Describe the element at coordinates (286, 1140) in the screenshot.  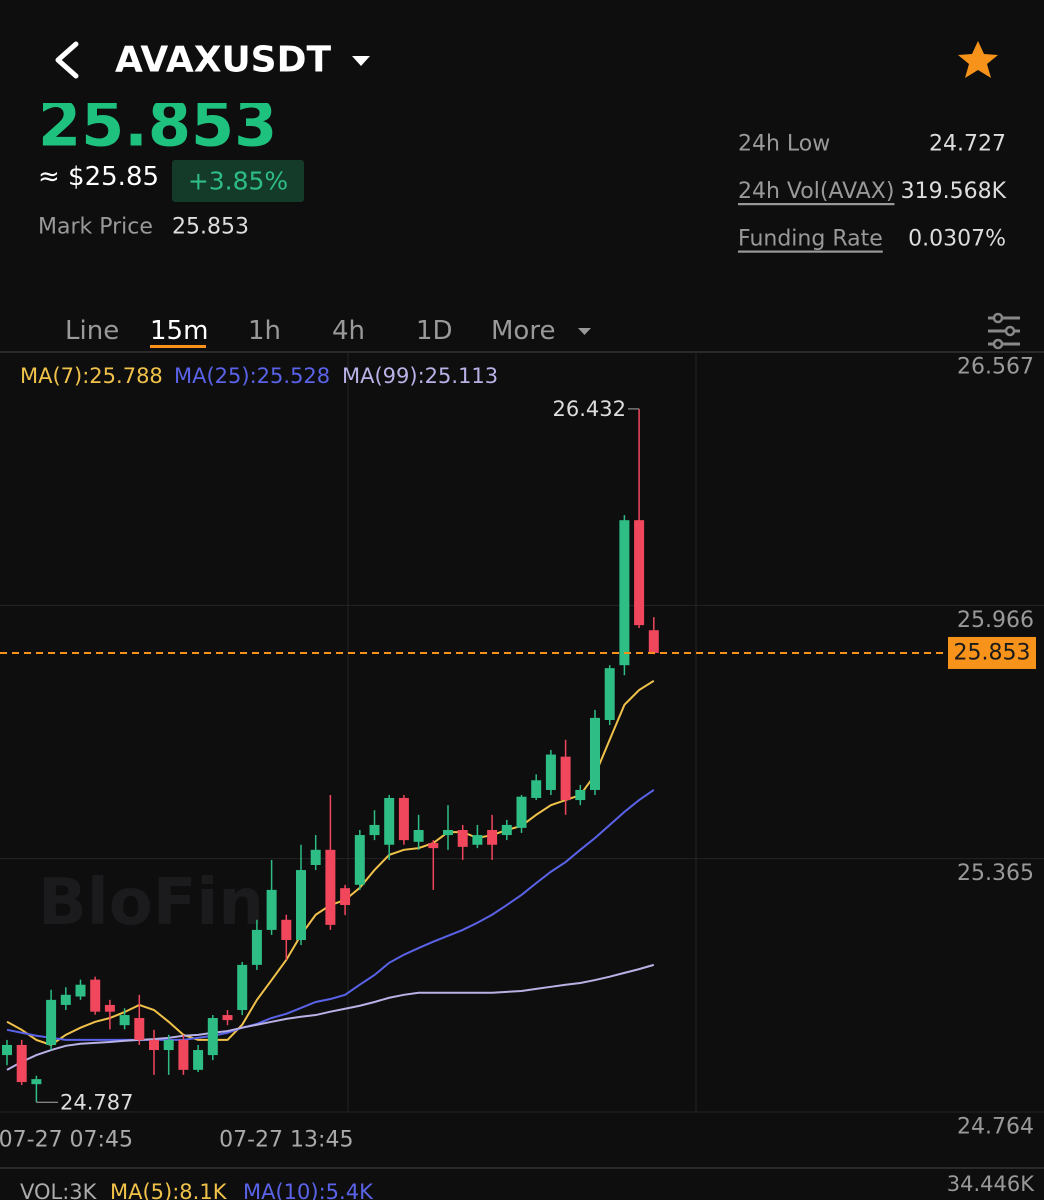
I see `x-tick-label: 07-27 13:45` at that location.